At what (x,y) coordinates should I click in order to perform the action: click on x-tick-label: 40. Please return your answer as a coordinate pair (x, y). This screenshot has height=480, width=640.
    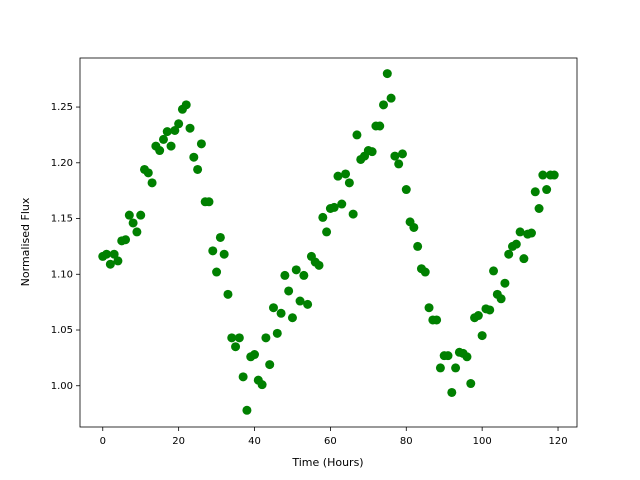
    Looking at the image, I should click on (254, 441).